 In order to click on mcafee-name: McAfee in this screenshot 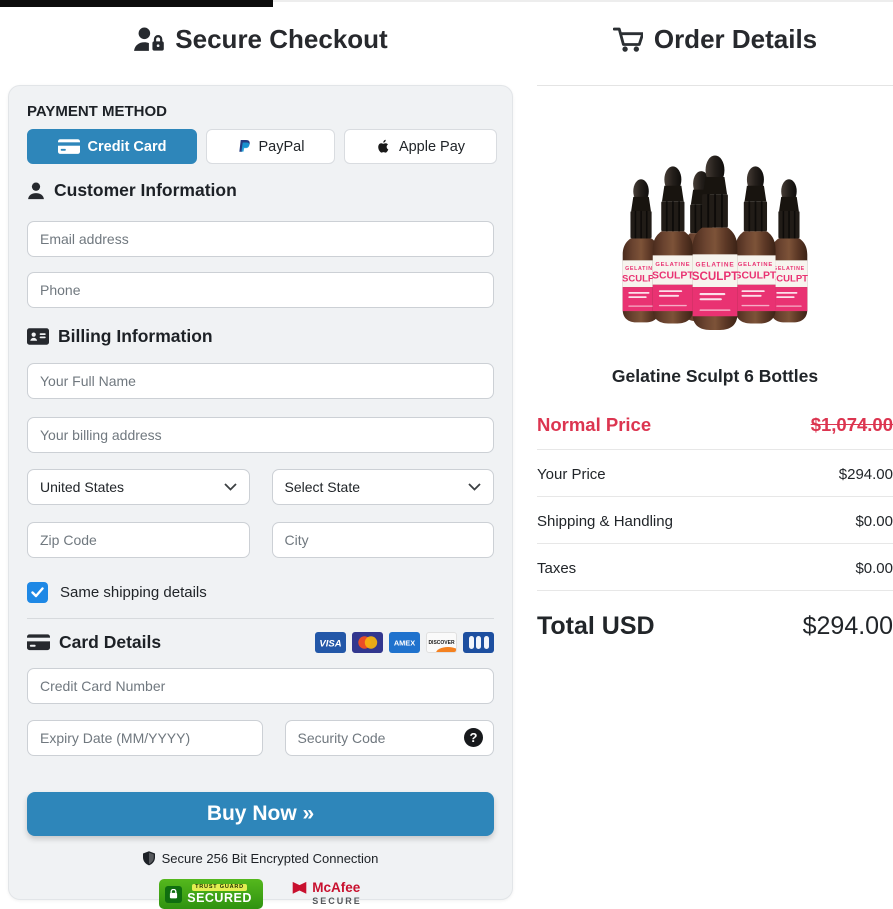, I will do `click(336, 887)`.